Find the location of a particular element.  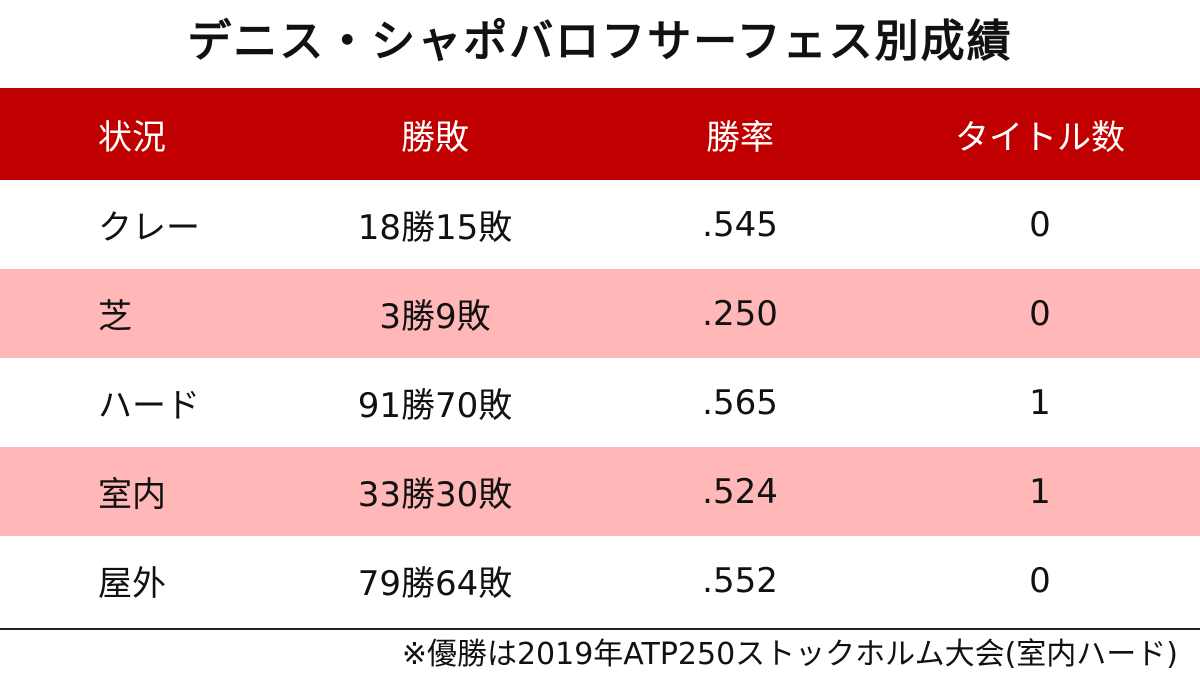

row-status: 芝 is located at coordinates (115, 317).